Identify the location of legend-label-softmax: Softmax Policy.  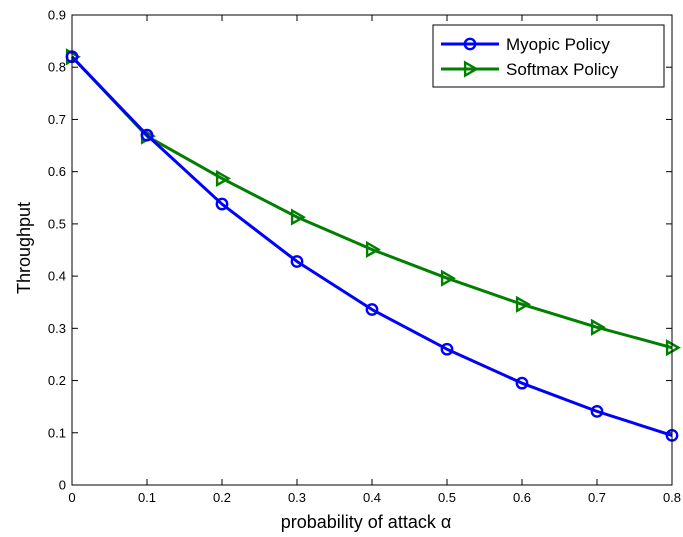
(562, 69).